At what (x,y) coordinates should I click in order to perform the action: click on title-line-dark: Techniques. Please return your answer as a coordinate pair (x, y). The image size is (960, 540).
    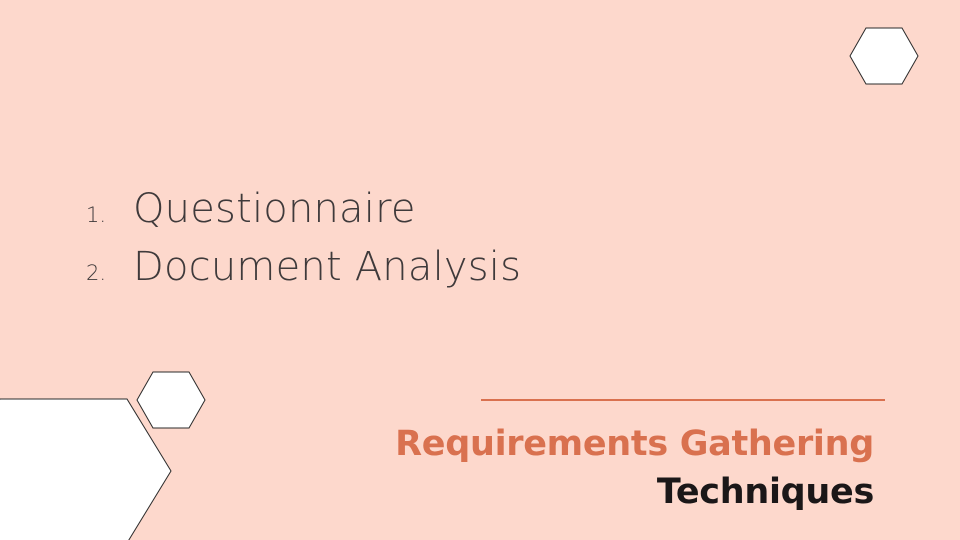
    Looking at the image, I should click on (765, 492).